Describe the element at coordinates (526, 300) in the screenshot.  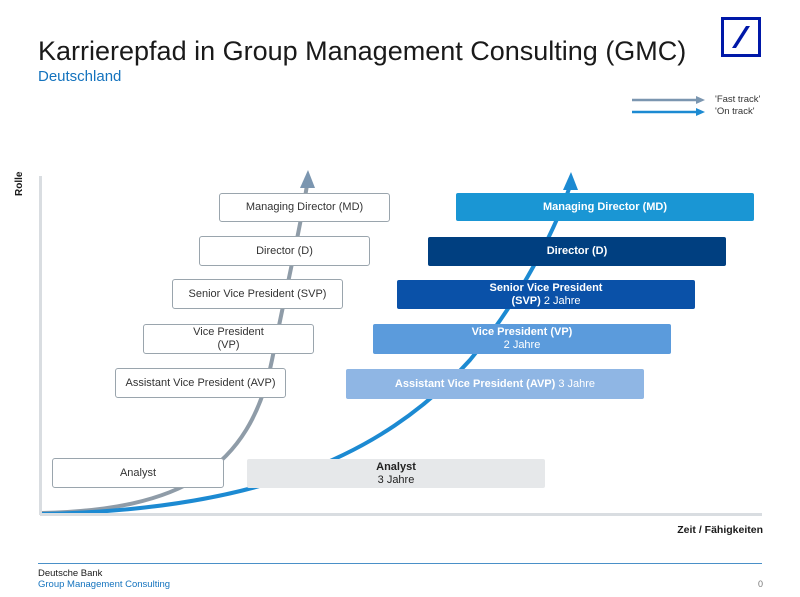
I see `on-track-label-svp-abbr: (SVP)` at that location.